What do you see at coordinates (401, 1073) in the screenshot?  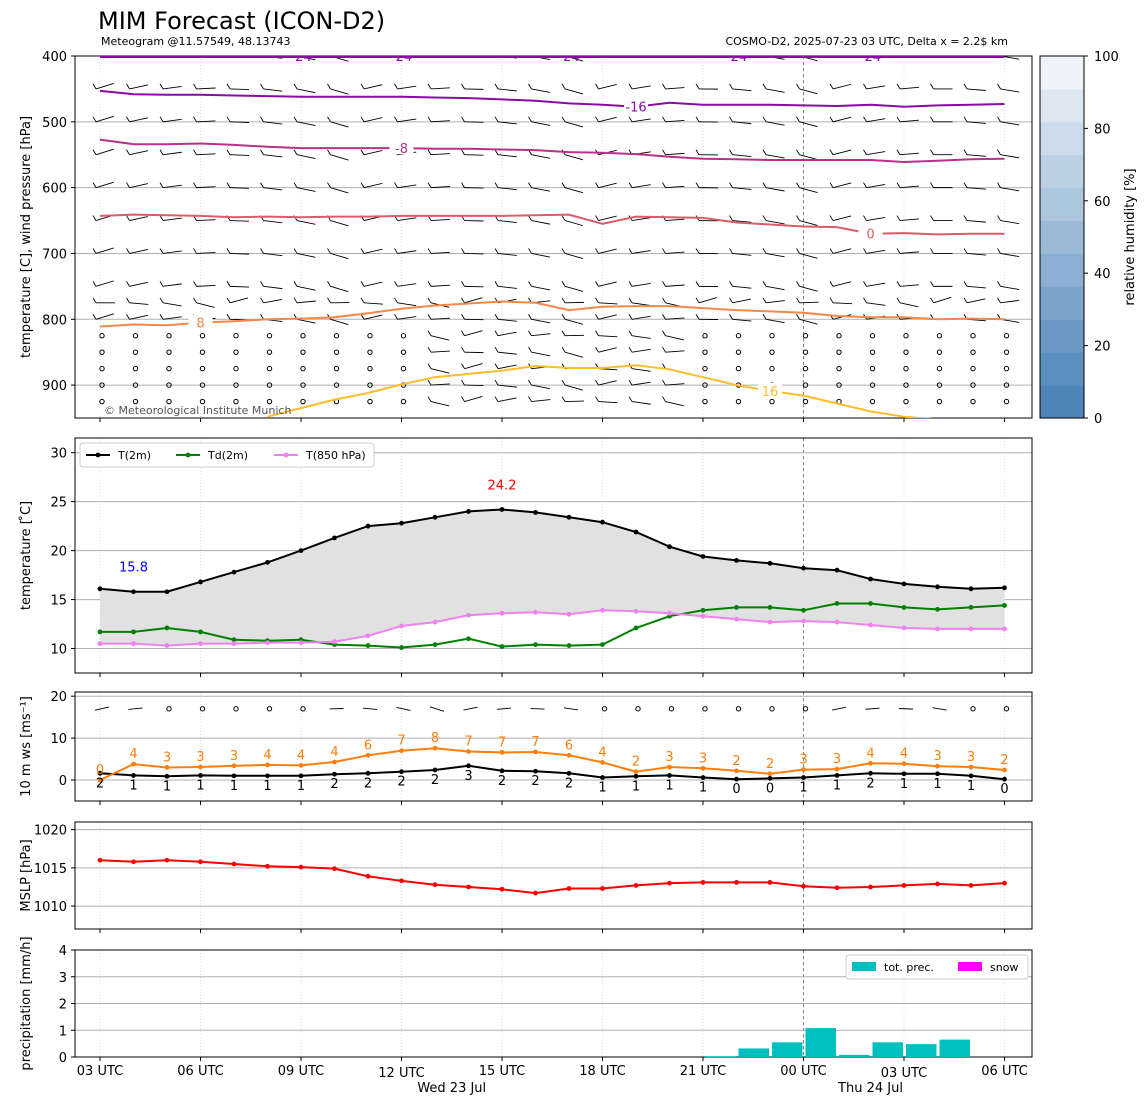 I see `x-tick-label: 12 UTC` at bounding box center [401, 1073].